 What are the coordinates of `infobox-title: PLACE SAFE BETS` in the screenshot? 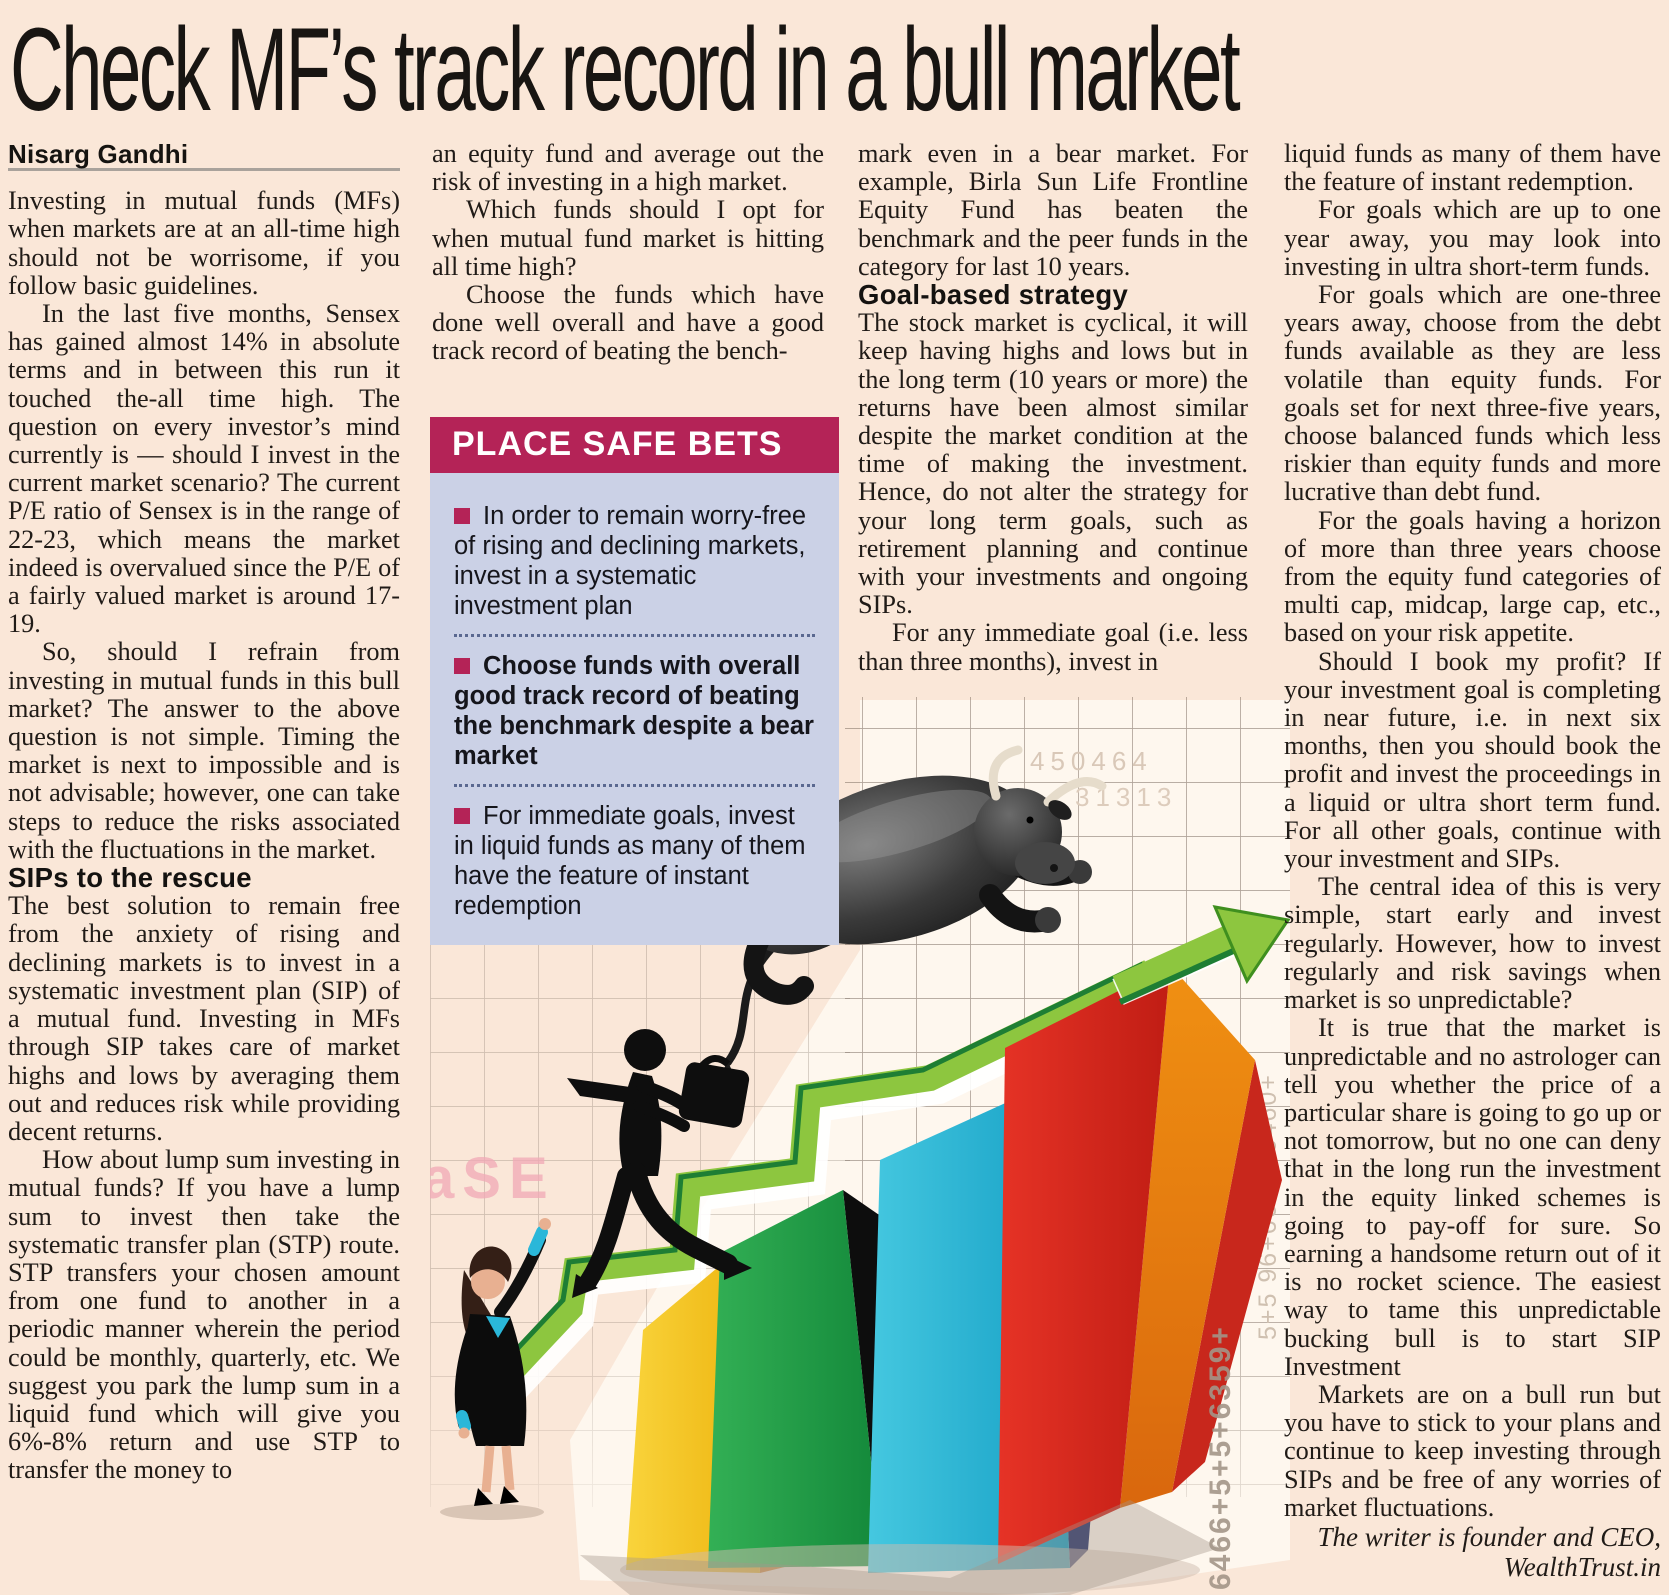 It's located at (634, 445).